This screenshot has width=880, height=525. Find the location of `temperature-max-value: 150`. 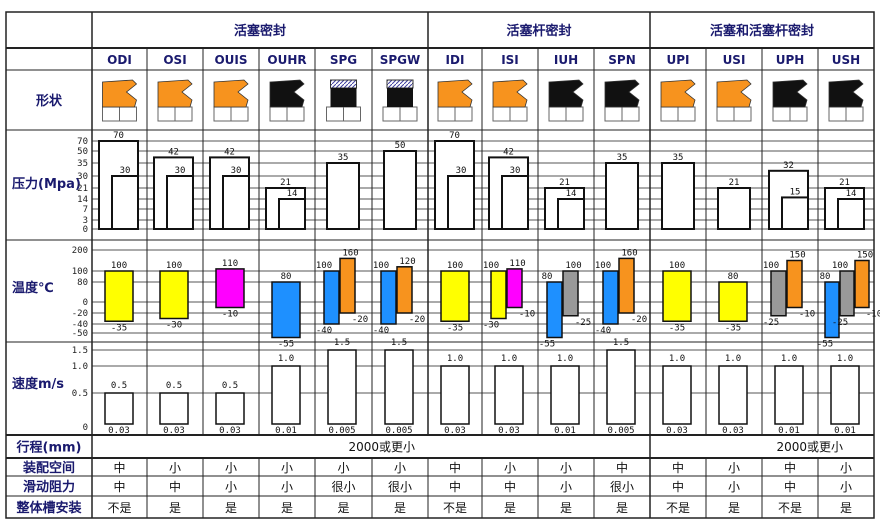

temperature-max-value: 150 is located at coordinates (865, 256).